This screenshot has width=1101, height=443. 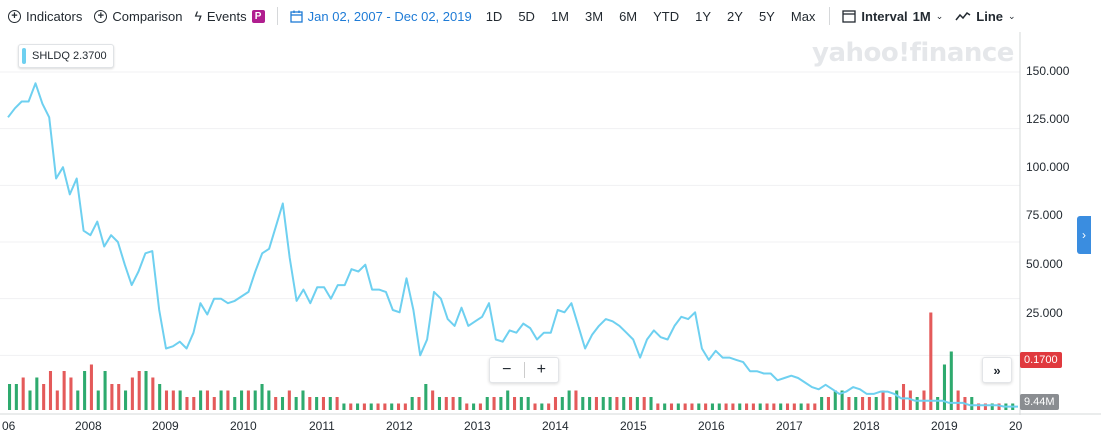 What do you see at coordinates (766, 16) in the screenshot?
I see `range-5y-button: 5Y` at bounding box center [766, 16].